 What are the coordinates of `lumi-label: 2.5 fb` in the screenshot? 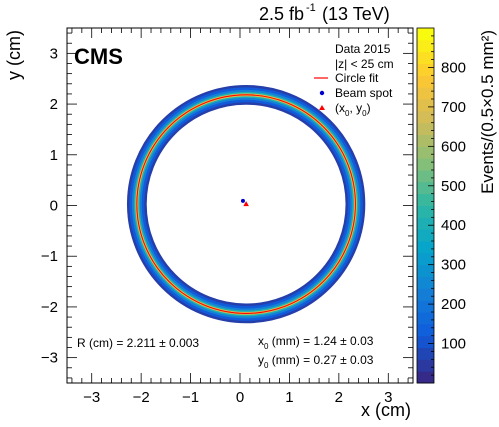 It's located at (281, 14).